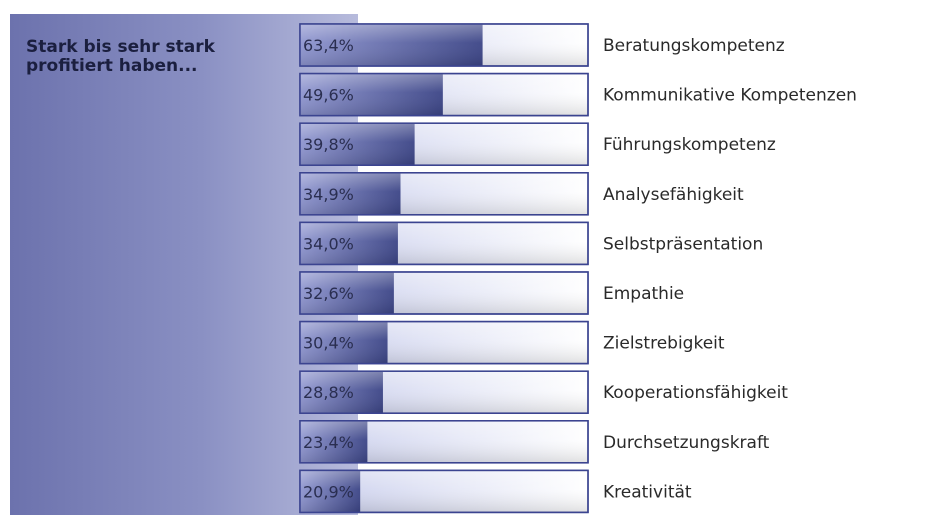 This screenshot has height=515, width=936. I want to click on category-label: Beratungskompetenz, so click(694, 46).